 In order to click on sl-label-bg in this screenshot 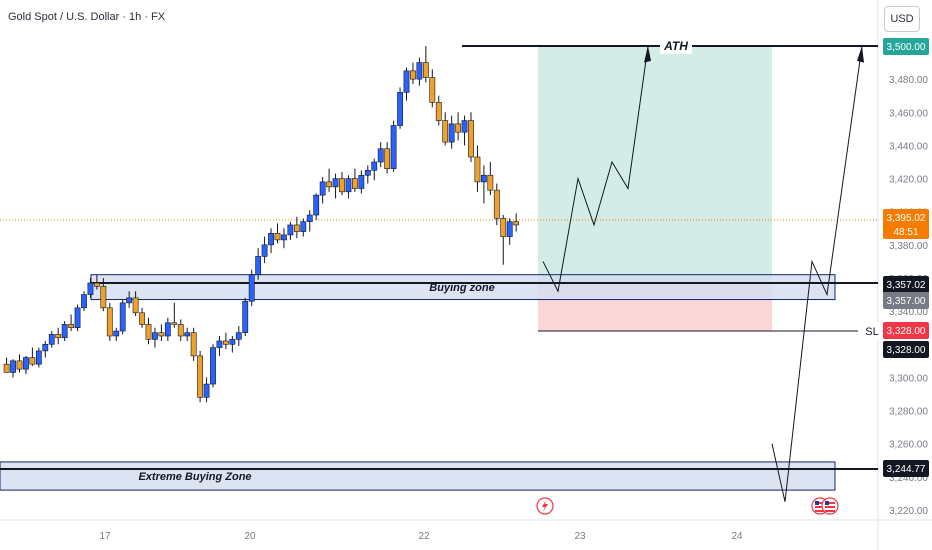, I will do `click(871, 331)`.